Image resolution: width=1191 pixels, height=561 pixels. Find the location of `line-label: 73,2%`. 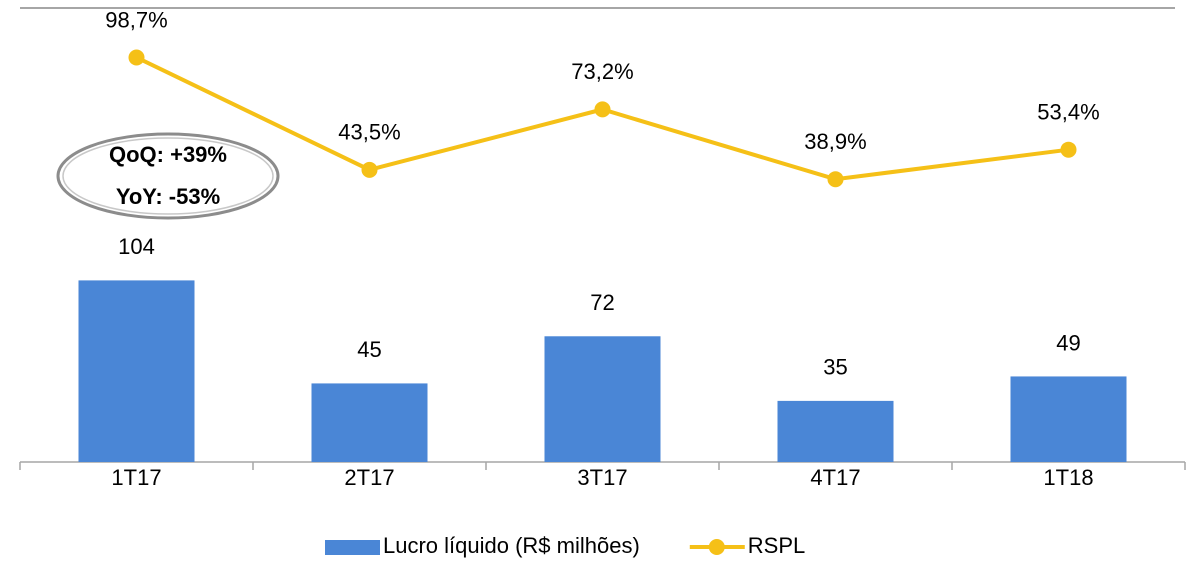

line-label: 73,2% is located at coordinates (602, 71).